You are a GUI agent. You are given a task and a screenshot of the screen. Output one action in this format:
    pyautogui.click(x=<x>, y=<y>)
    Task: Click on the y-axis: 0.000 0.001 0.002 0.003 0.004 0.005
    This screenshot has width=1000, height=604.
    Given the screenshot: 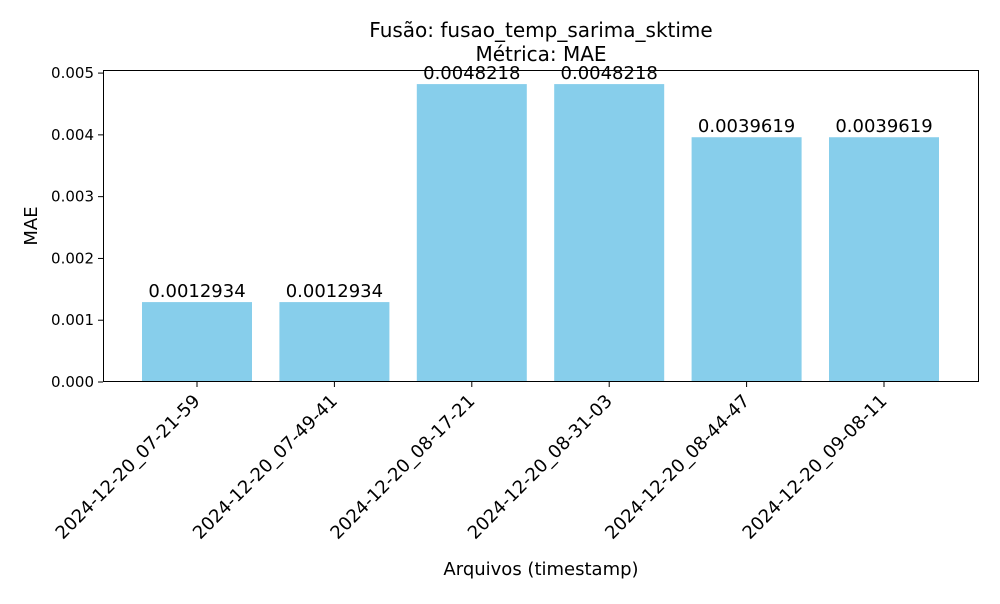 What is the action you would take?
    pyautogui.click(x=77, y=227)
    